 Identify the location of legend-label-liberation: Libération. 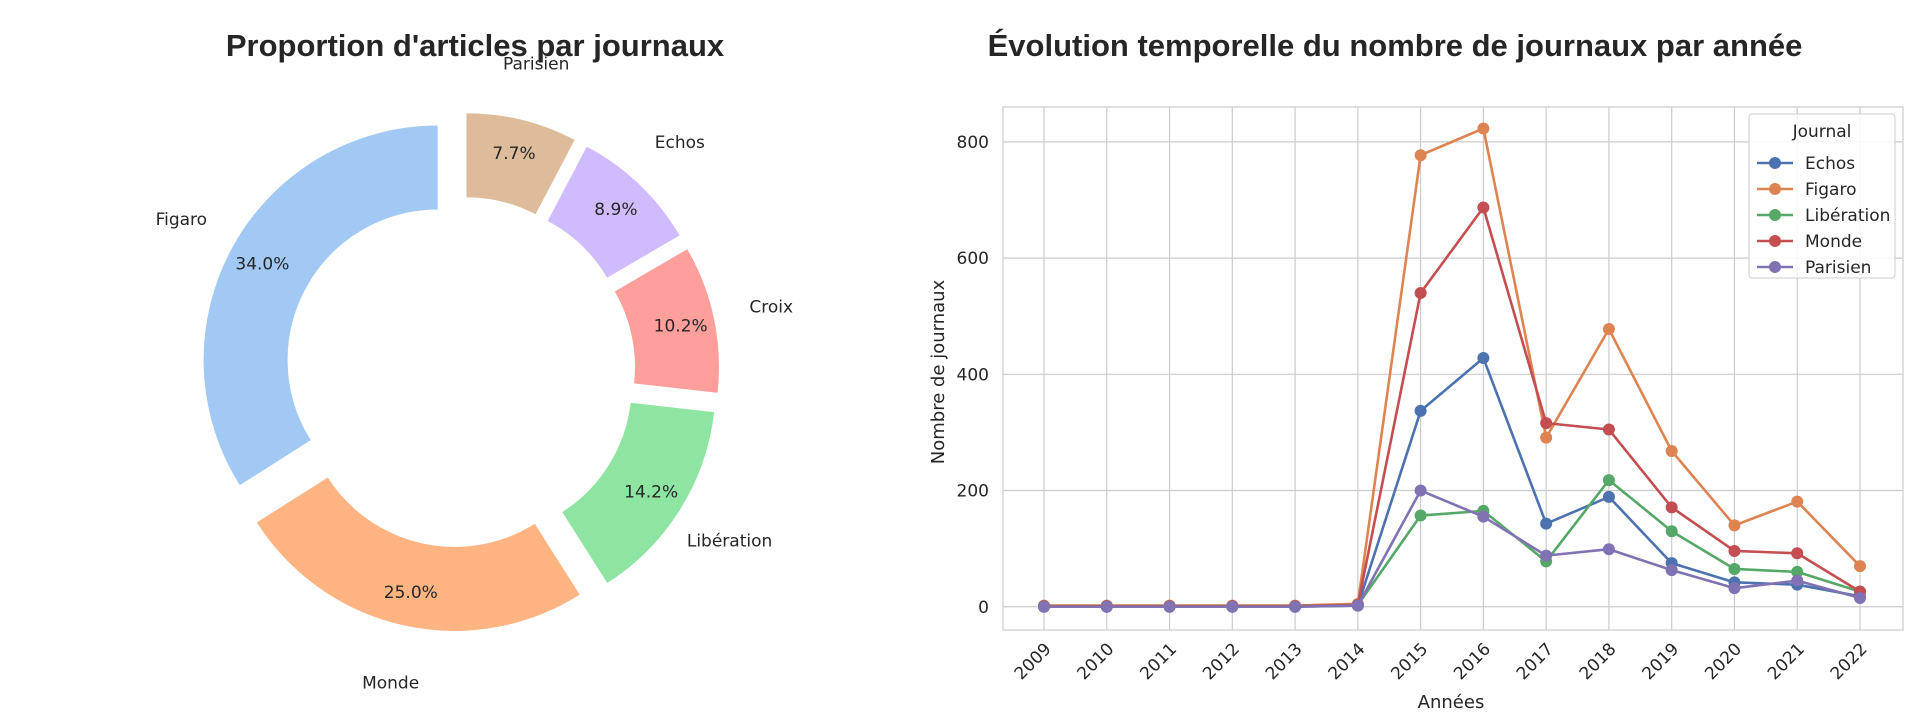
(1847, 216).